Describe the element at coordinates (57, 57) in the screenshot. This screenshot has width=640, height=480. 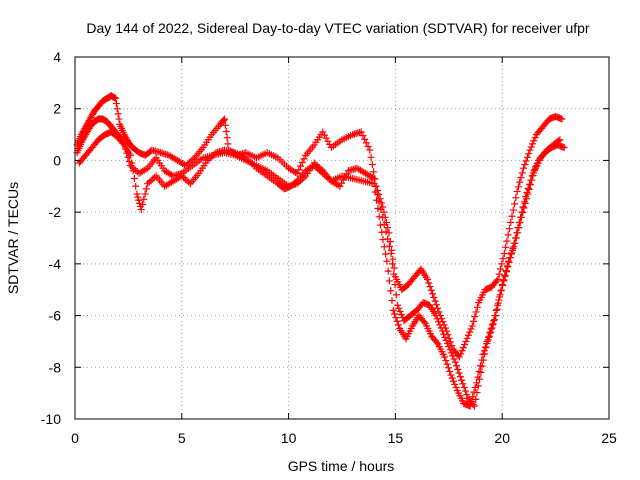
I see `y-tick-label: 4` at that location.